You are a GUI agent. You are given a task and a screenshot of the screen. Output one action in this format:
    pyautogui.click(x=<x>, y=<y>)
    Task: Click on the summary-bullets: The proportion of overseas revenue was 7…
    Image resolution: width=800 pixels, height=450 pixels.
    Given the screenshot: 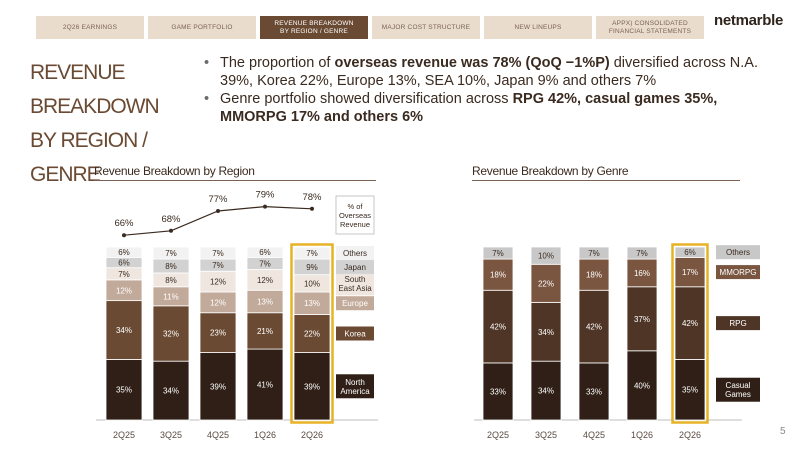 What is the action you would take?
    pyautogui.click(x=480, y=90)
    